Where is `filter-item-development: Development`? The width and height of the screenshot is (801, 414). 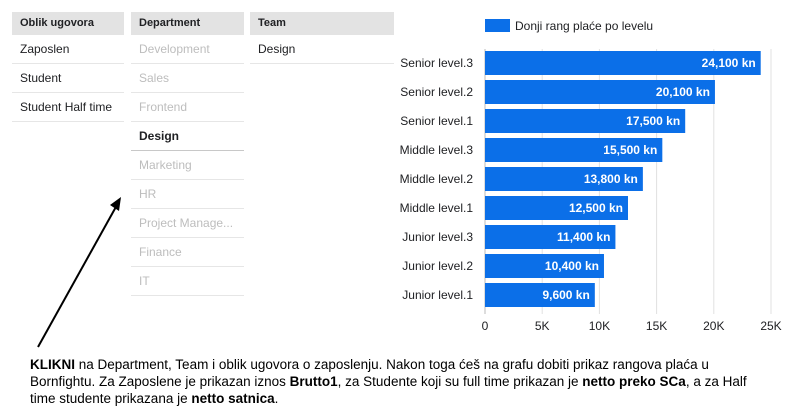 filter-item-development: Development is located at coordinates (187, 49).